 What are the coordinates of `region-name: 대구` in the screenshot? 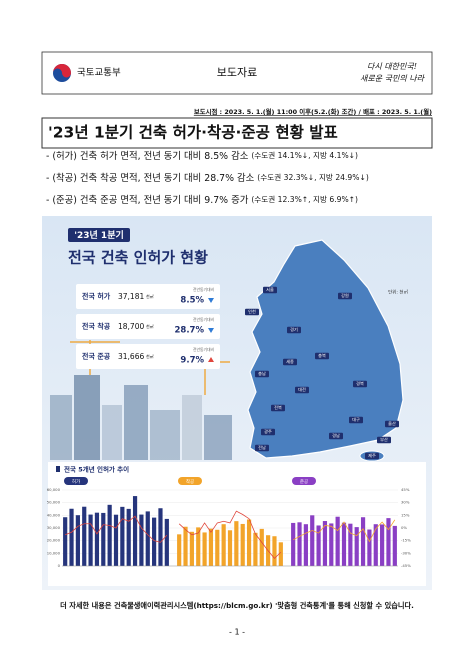 It's located at (356, 419).